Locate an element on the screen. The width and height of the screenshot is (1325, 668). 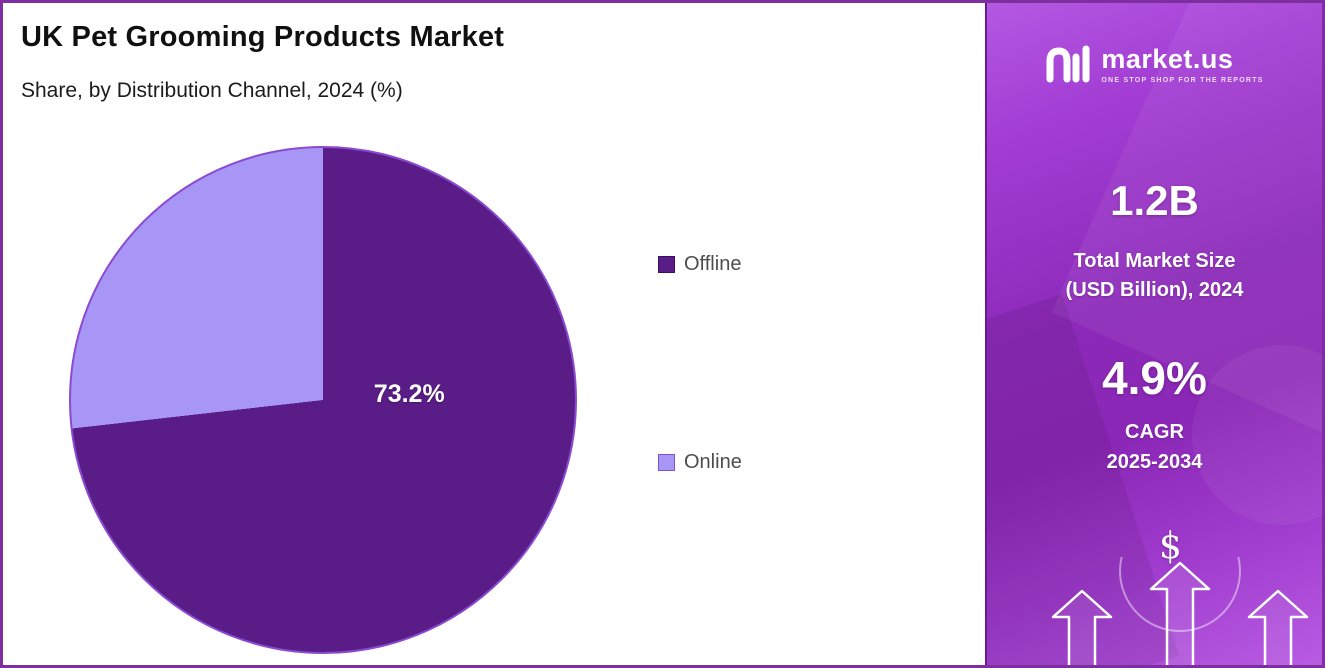
chart-subtitle: Share, by Distribution Channel, 2024 (%) is located at coordinates (212, 90).